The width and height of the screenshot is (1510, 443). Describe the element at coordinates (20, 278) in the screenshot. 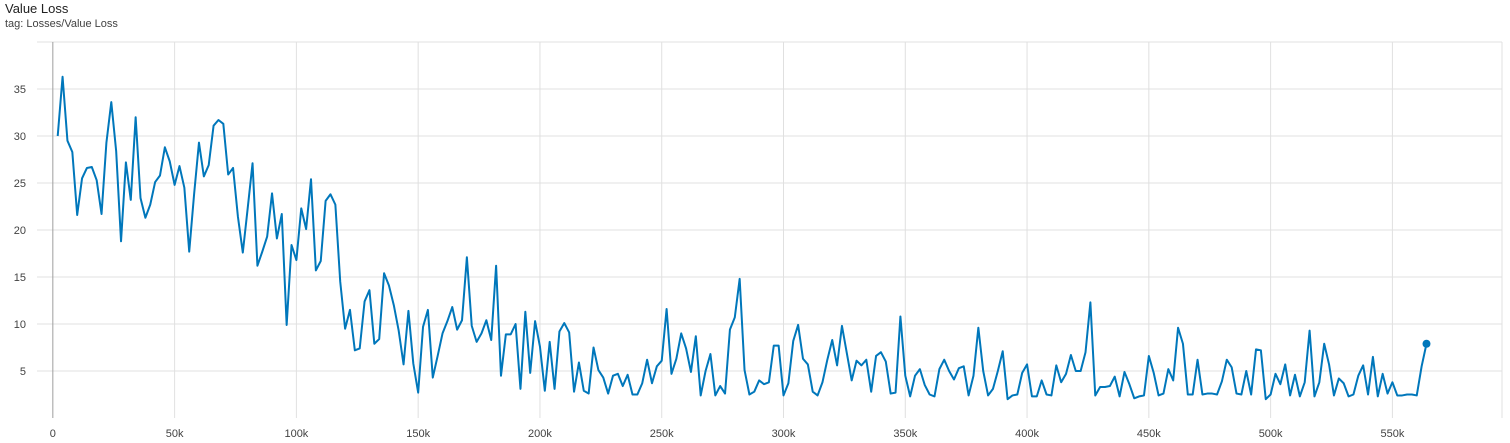

I see `y-tick-label: 15` at that location.